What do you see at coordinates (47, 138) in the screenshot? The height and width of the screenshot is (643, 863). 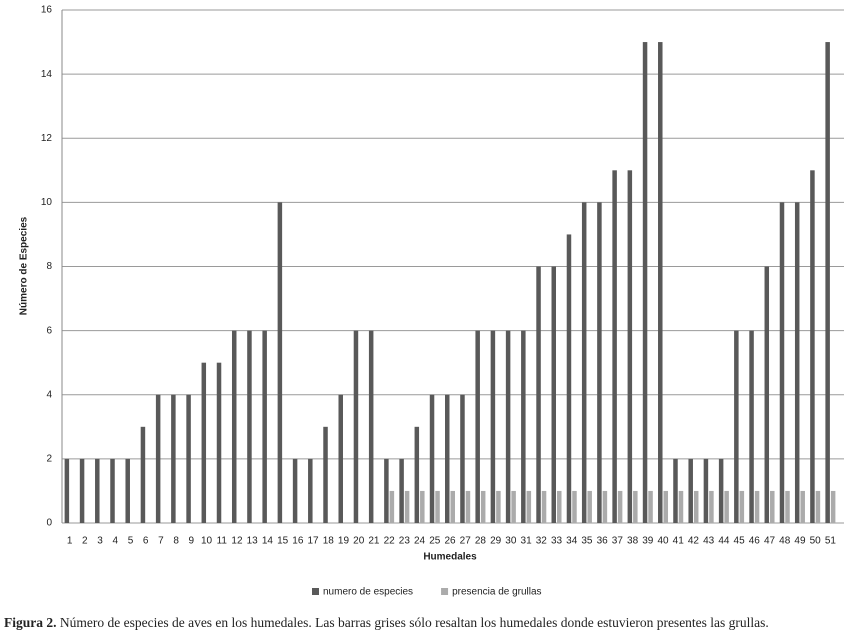 I see `y-tick-label: 12` at bounding box center [47, 138].